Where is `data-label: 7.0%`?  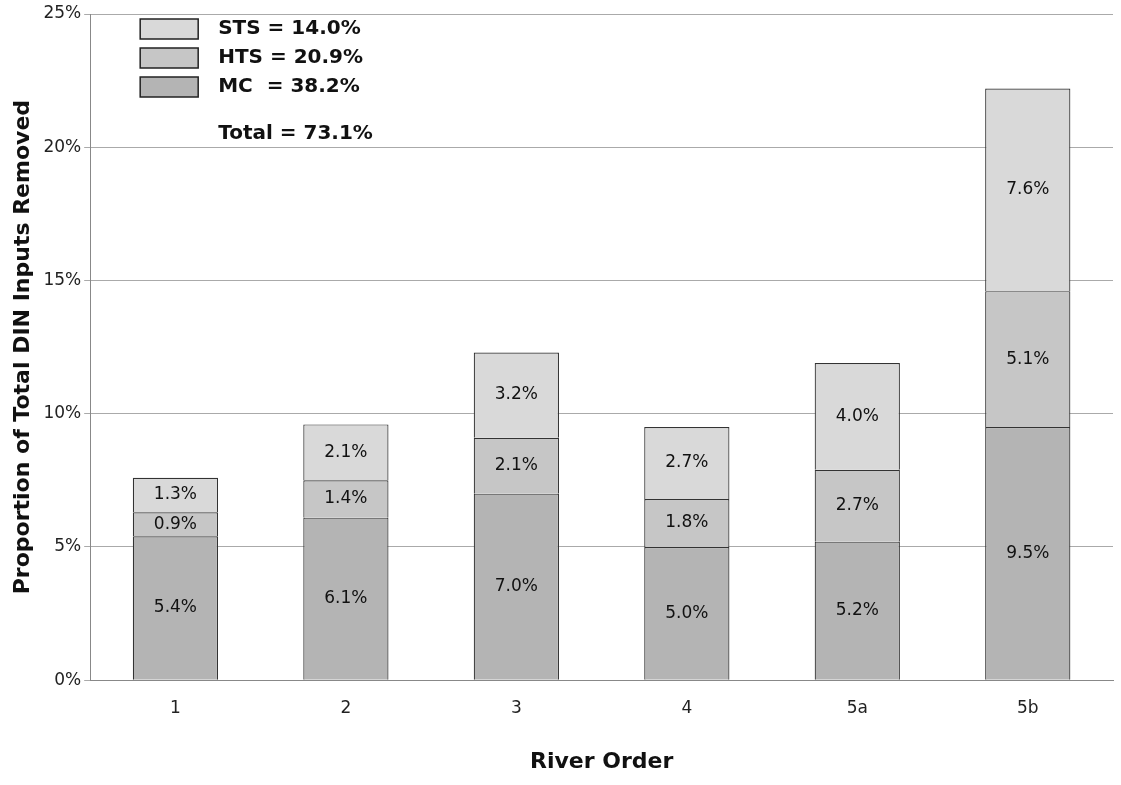
data-label: 7.0% is located at coordinates (516, 585).